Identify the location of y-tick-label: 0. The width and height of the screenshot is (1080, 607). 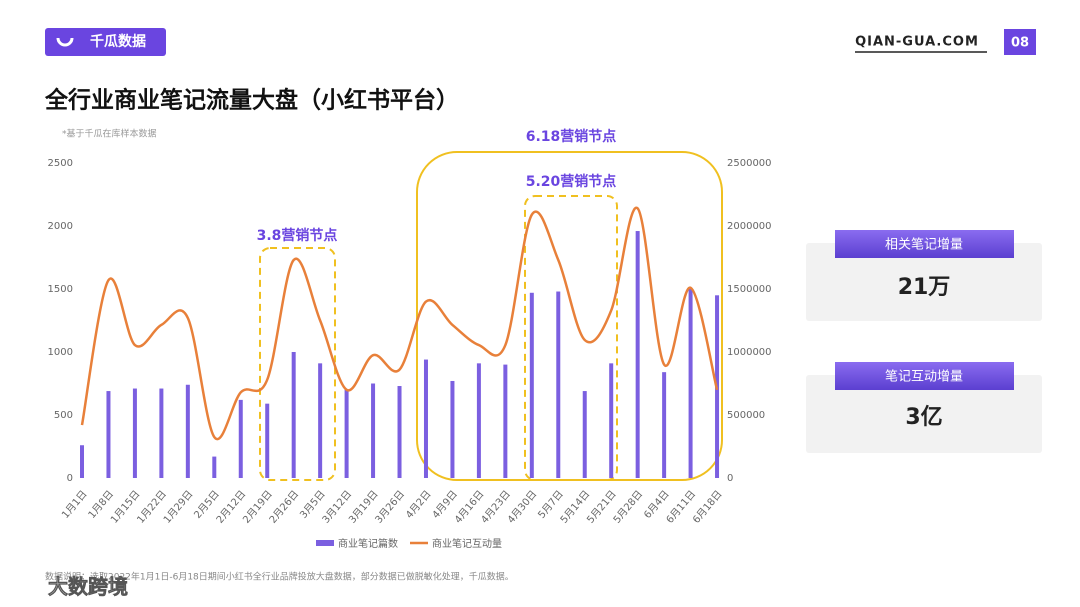
(70, 478).